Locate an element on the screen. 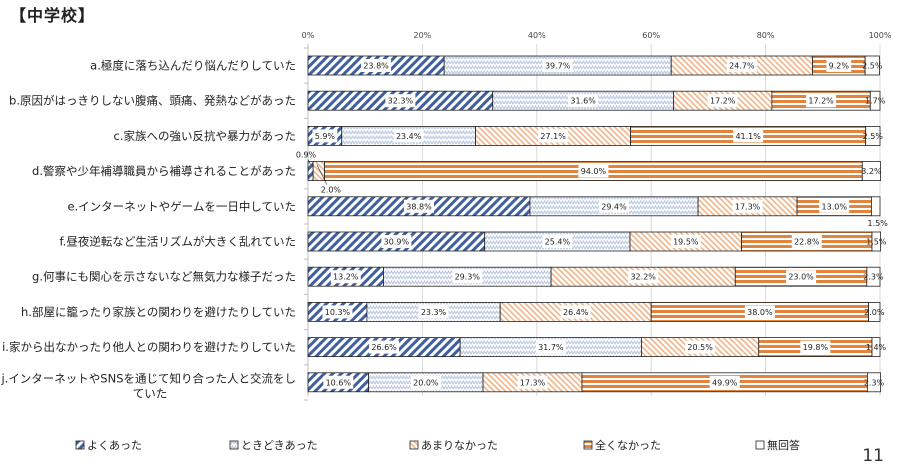  data-label: 32.2% is located at coordinates (643, 277).